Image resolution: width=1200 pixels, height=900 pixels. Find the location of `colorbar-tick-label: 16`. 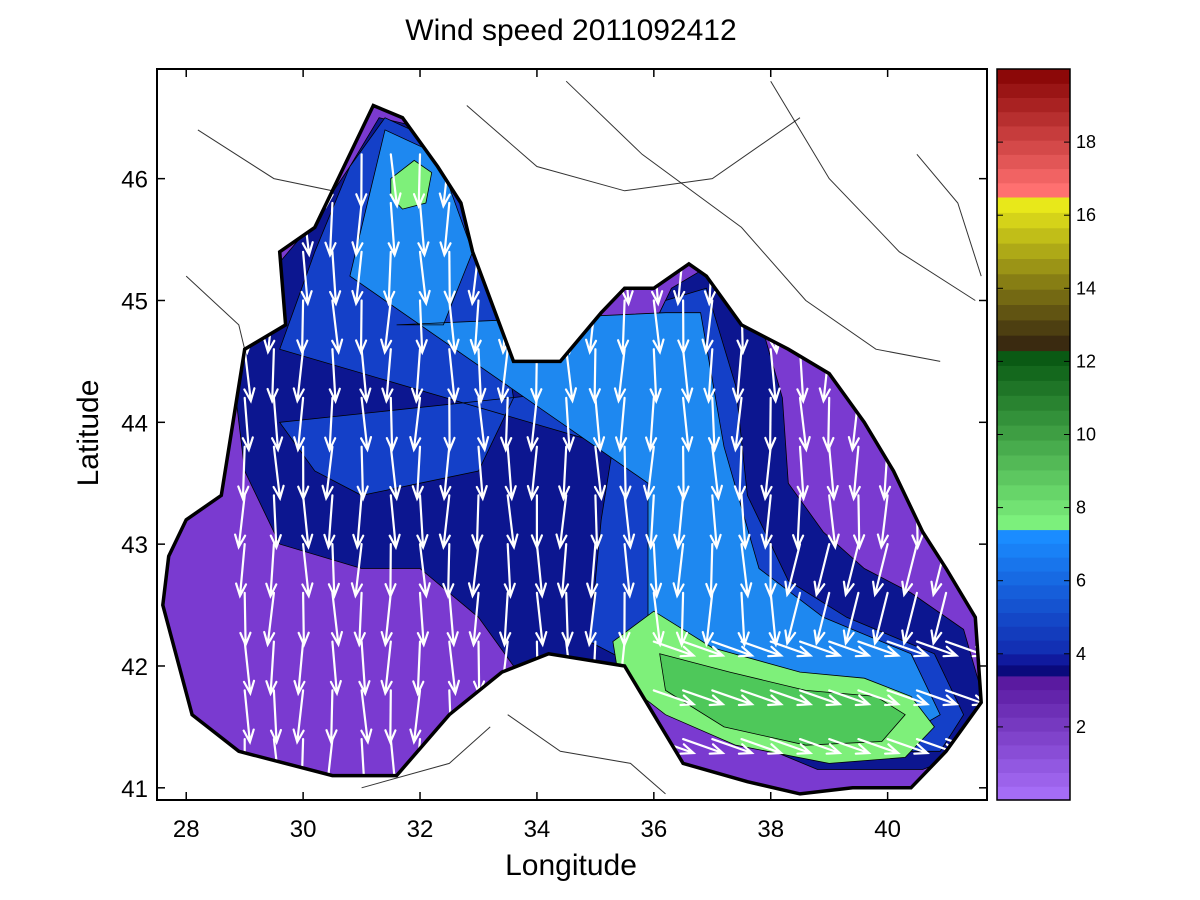

colorbar-tick-label: 16 is located at coordinates (1086, 215).